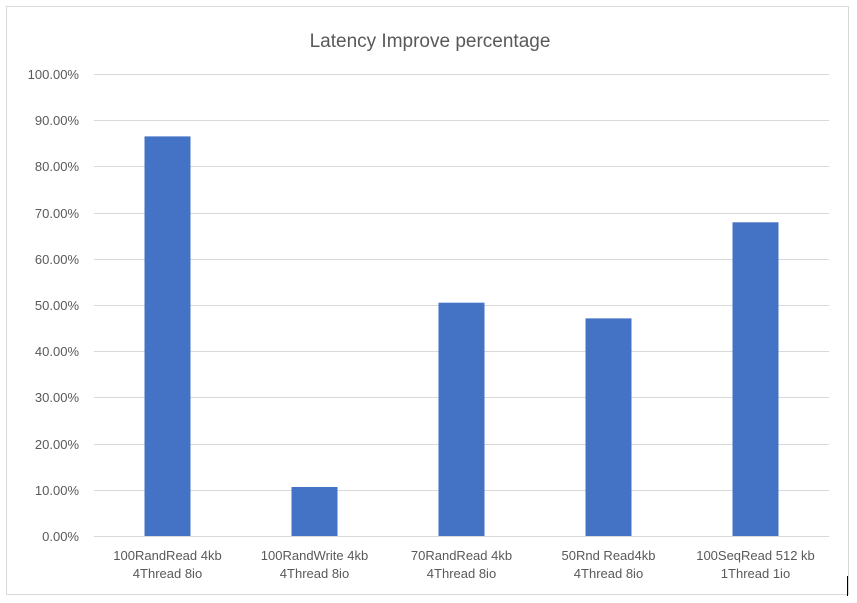 This screenshot has height=603, width=857. I want to click on y-tick-label: 0.00%, so click(60, 536).